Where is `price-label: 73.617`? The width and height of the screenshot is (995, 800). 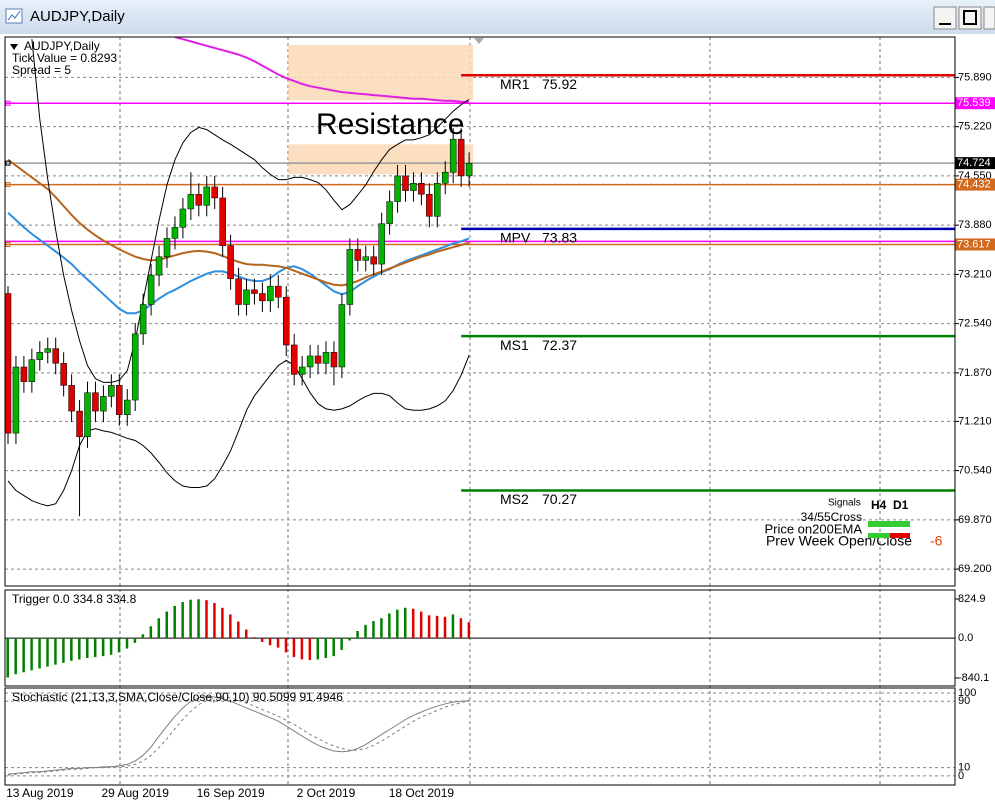
price-label: 73.617 is located at coordinates (974, 244).